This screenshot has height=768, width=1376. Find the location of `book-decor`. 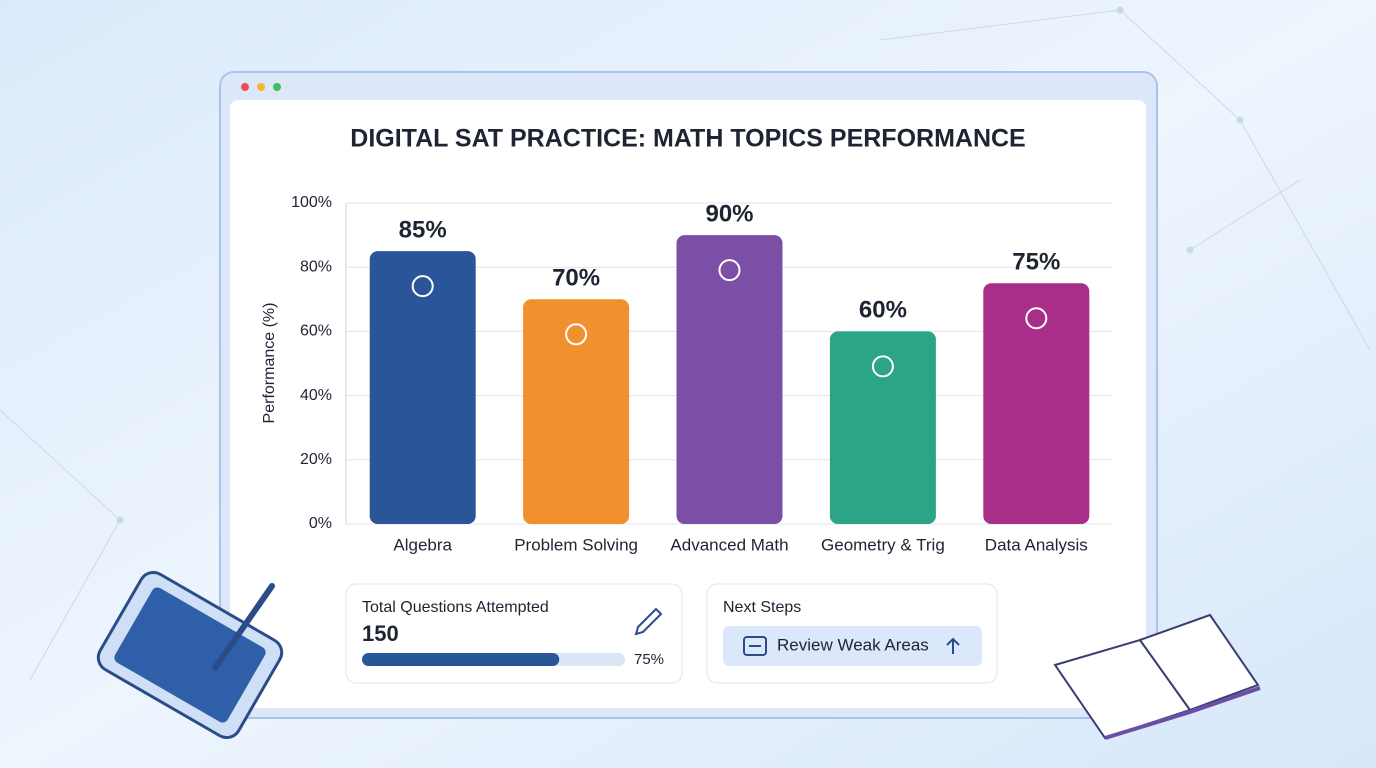

book-decor is located at coordinates (1157, 676).